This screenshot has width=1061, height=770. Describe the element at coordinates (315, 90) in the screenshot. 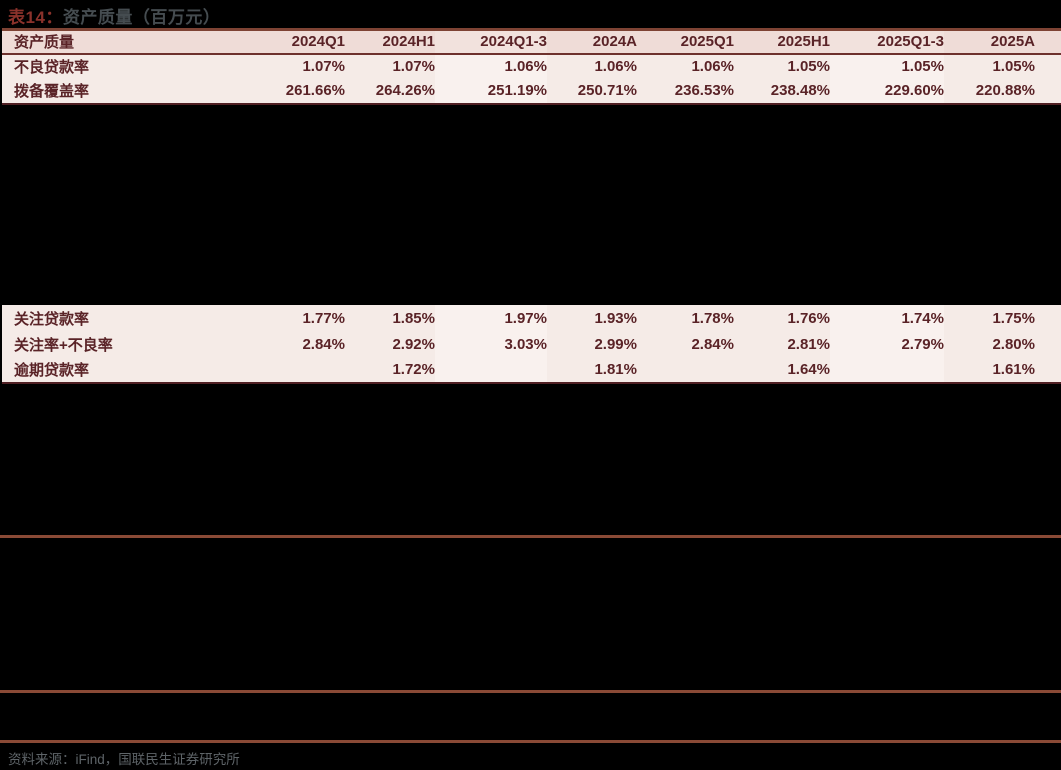

I see `table-cell: 261.66%` at that location.